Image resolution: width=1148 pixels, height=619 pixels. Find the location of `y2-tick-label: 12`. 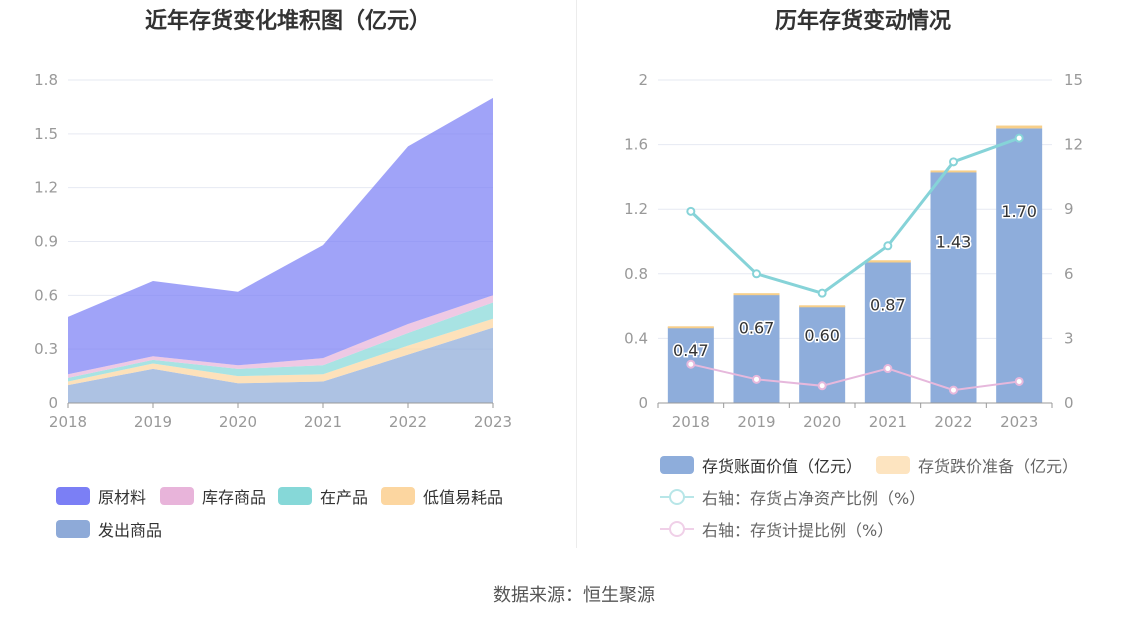

y2-tick-label: 12 is located at coordinates (1073, 145).